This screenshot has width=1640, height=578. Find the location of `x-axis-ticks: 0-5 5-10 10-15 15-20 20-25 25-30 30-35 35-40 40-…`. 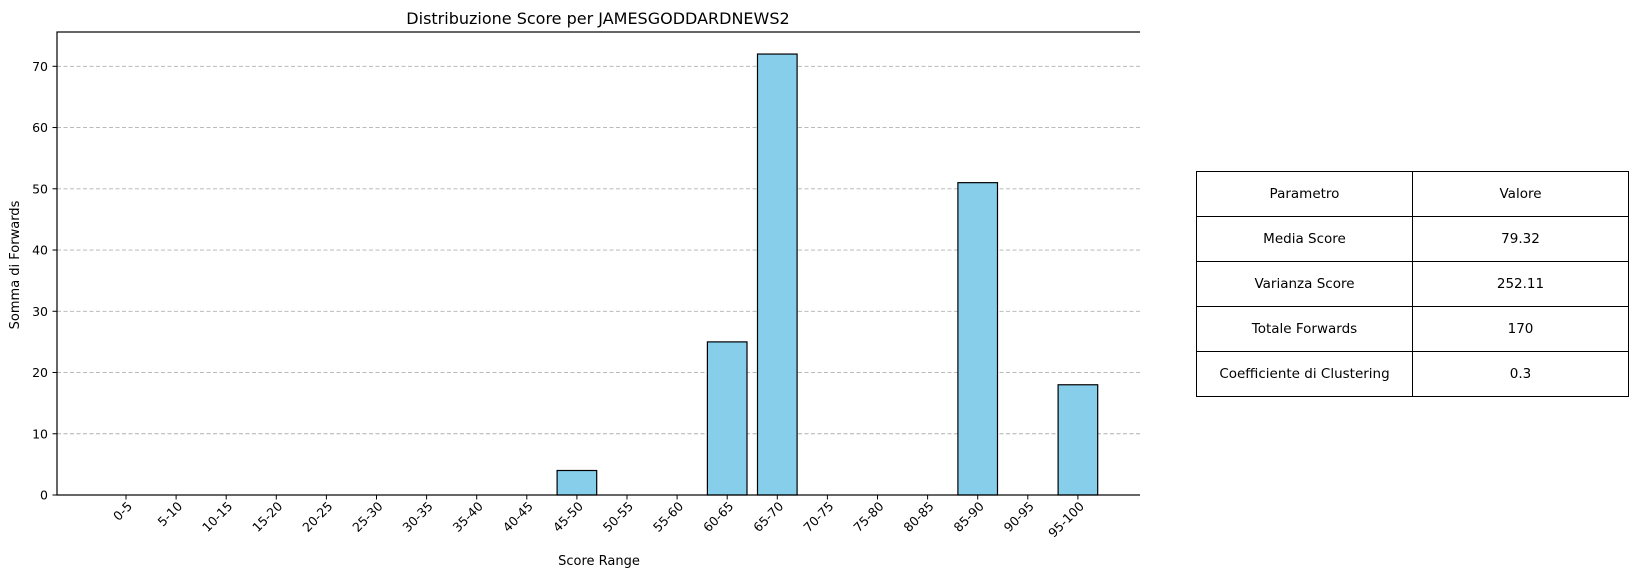

x-axis-ticks: 0-5 5-10 10-15 15-20 20-25 25-30 30-35 35-40 40-… is located at coordinates (598, 517).